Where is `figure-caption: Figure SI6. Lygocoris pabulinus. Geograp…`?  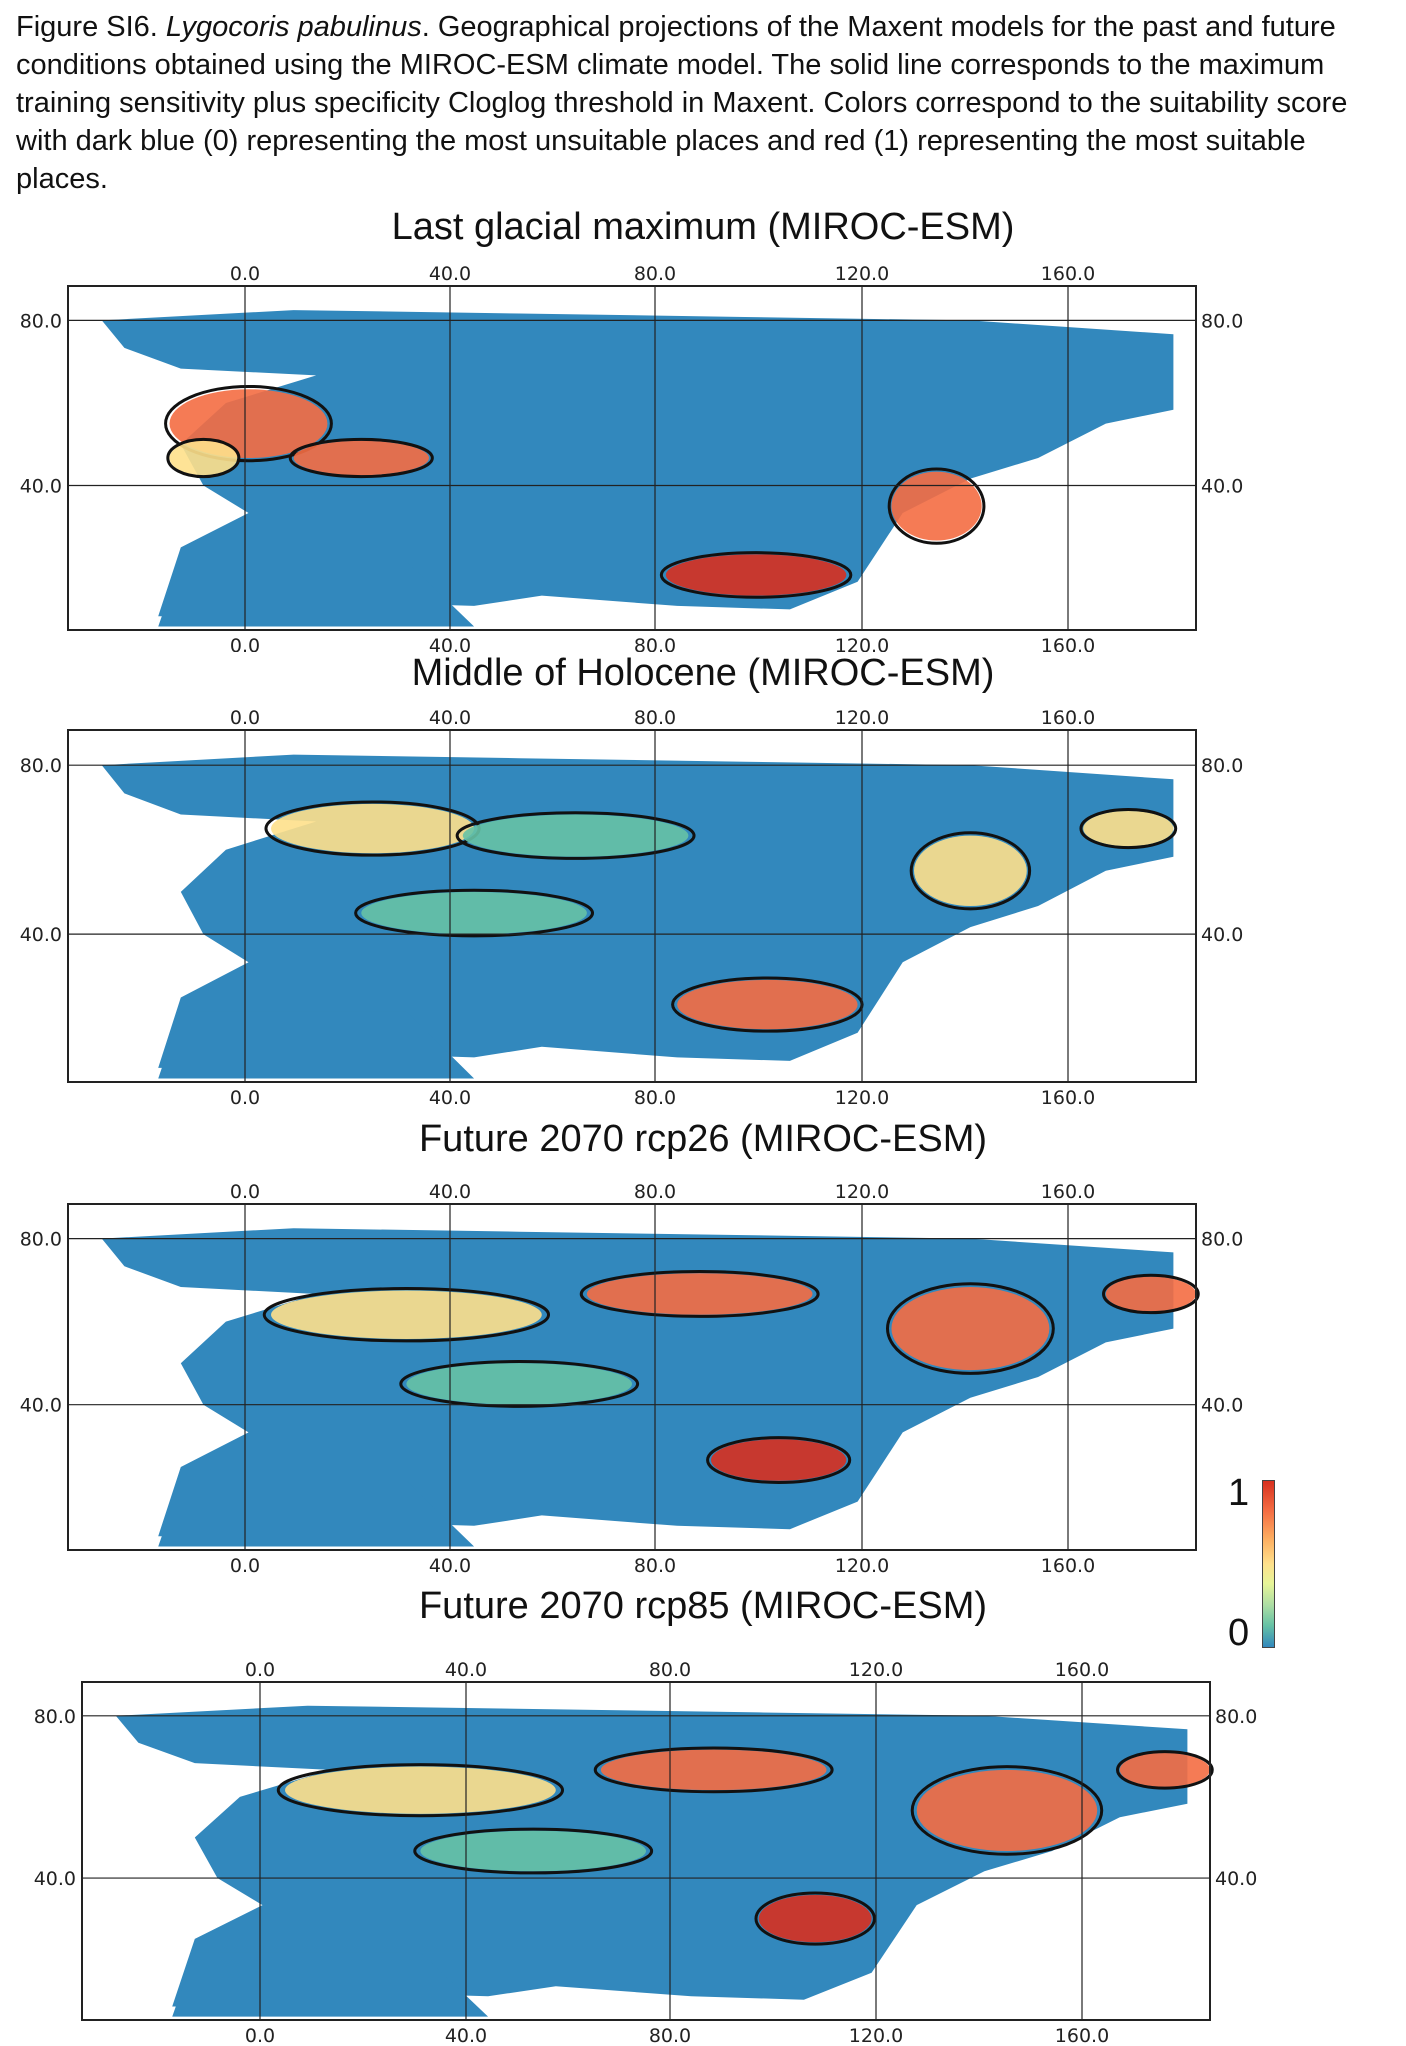
figure-caption: Figure SI6. Lygocoris pabulinus. Geograp… is located at coordinates (706, 103).